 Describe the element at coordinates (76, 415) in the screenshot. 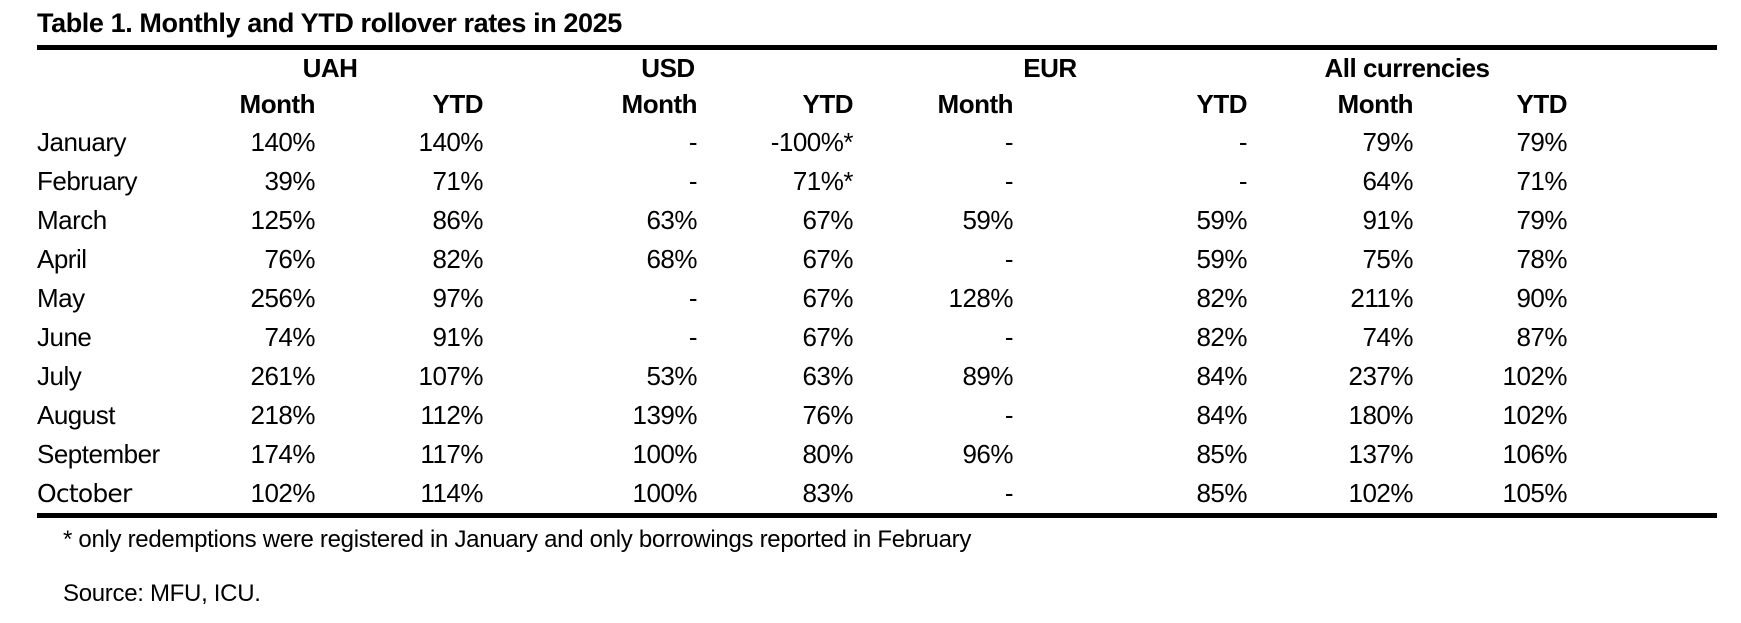

I see `row-label: August` at that location.